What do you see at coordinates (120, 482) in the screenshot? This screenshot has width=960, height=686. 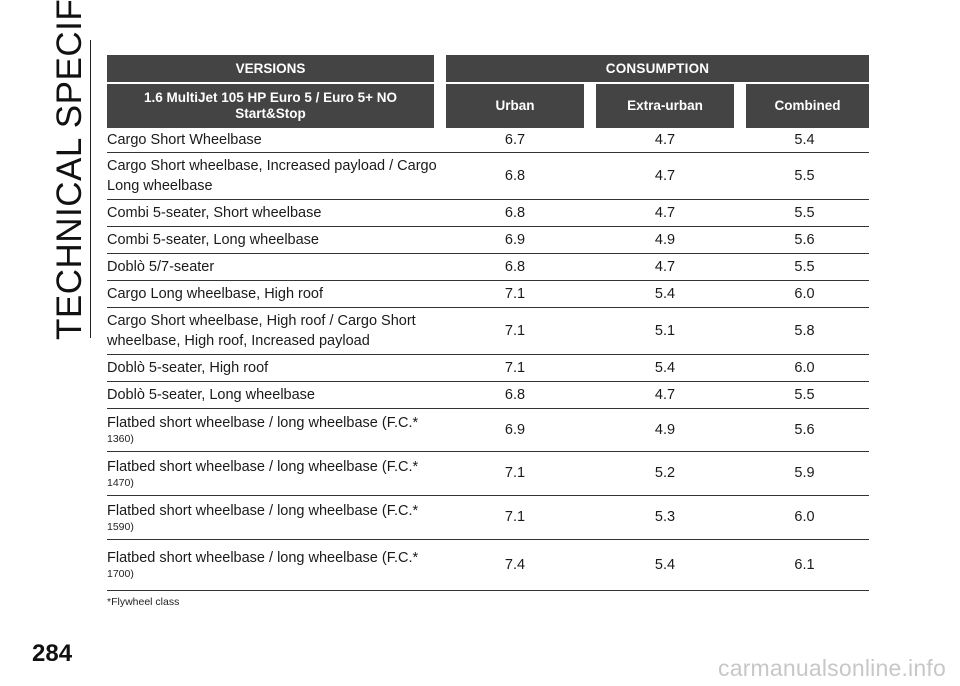 I see `flywheel-class-value: 1470)` at bounding box center [120, 482].